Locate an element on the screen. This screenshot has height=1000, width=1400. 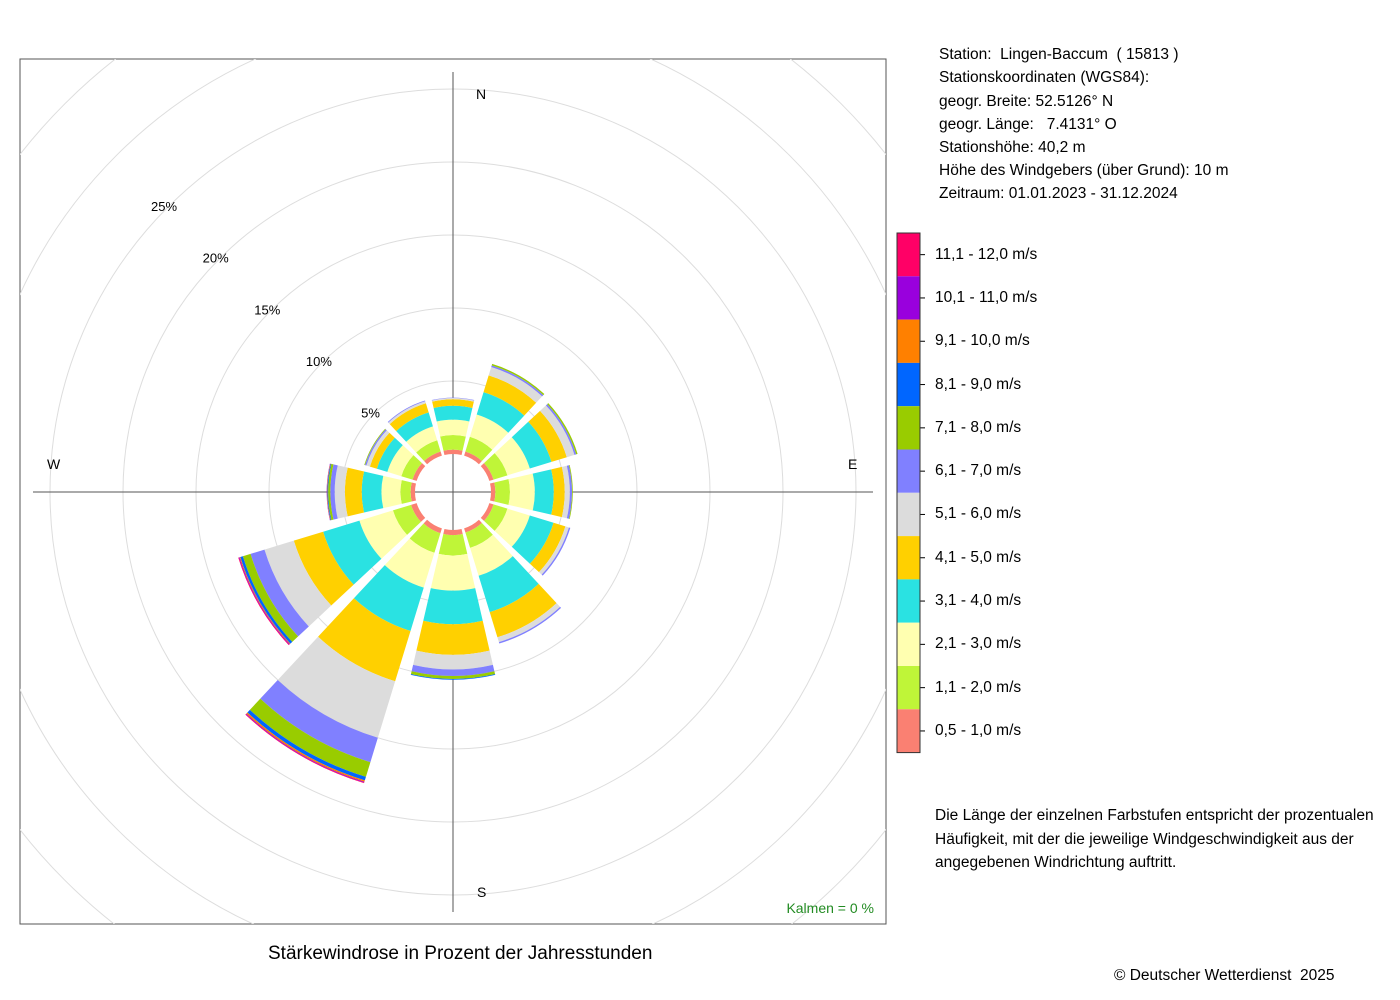
legend-border is located at coordinates (908, 493).